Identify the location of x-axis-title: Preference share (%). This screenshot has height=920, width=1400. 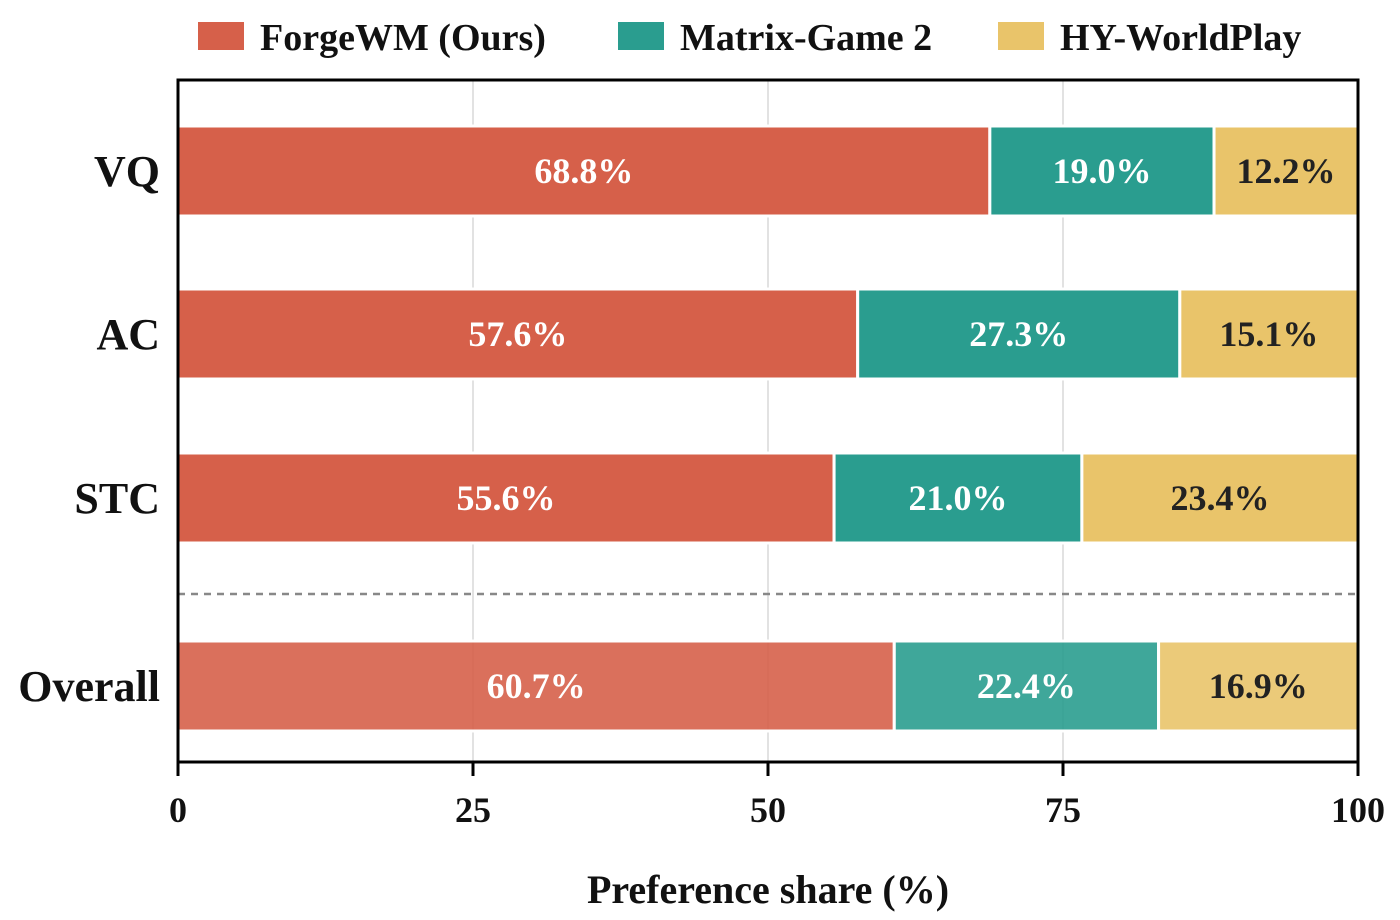
(768, 889).